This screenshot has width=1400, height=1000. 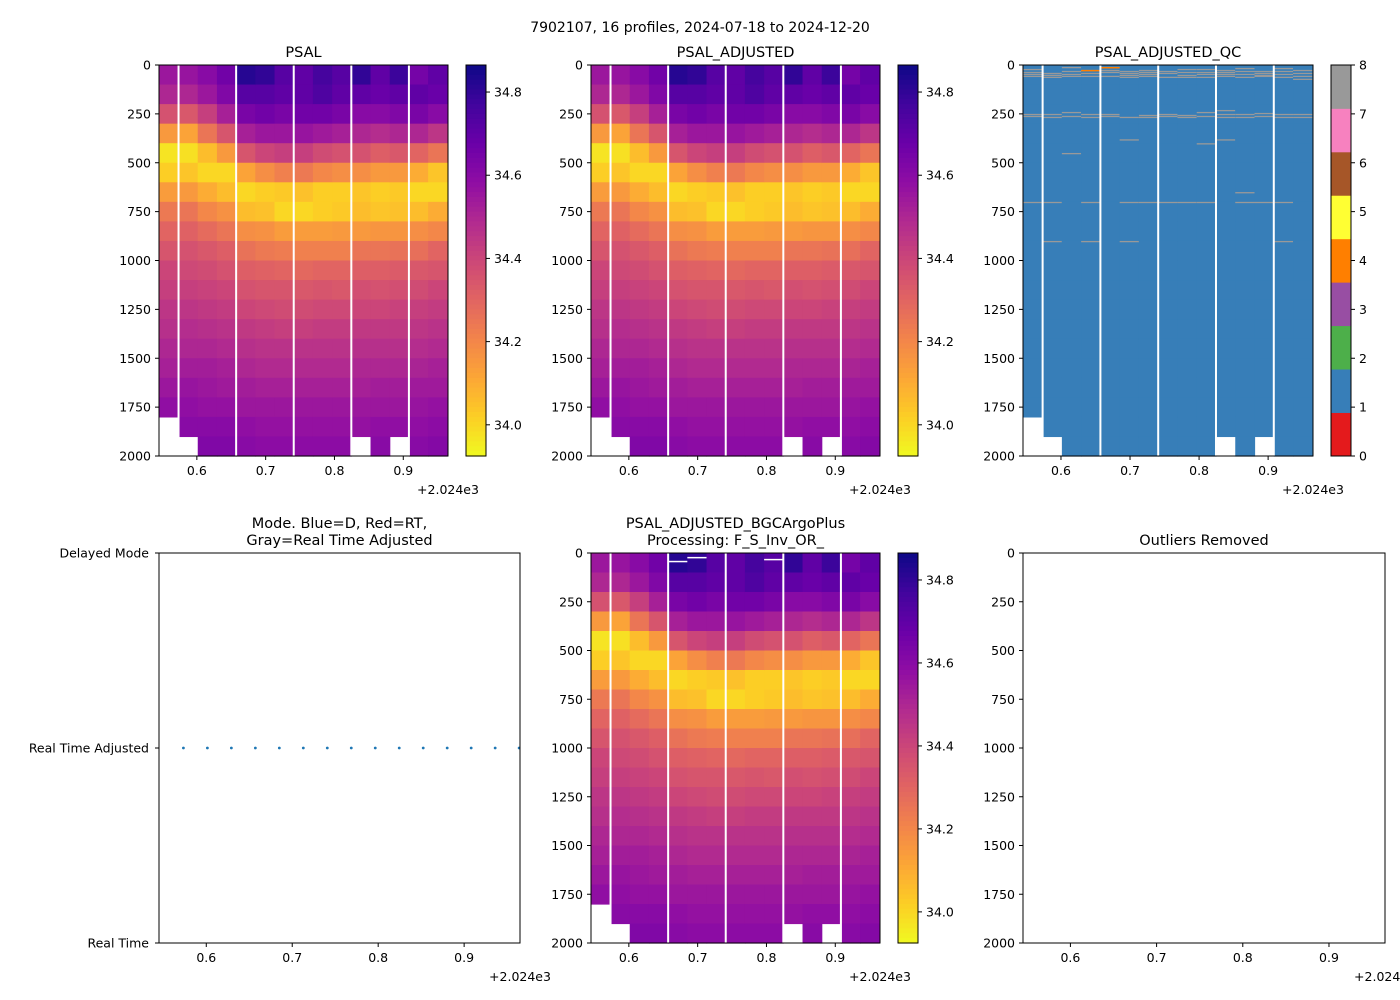 What do you see at coordinates (880, 489) in the screenshot?
I see `psal-adjusted-x-offset-label: +2.024e3` at bounding box center [880, 489].